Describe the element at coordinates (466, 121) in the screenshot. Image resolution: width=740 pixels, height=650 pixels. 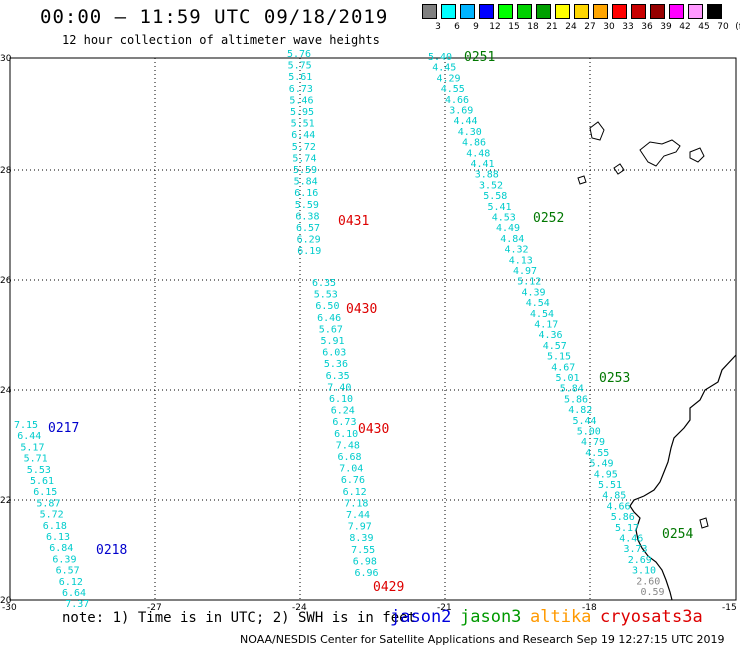
I see `wave-height-value: 4.44` at that location.